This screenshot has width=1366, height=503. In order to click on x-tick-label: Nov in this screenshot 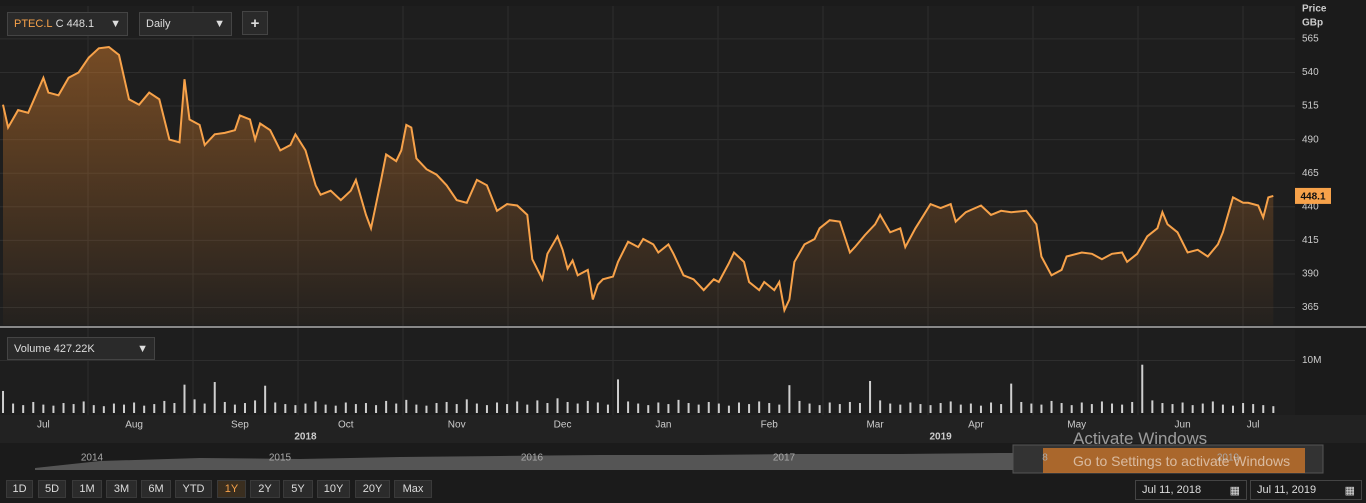, I will do `click(457, 425)`.